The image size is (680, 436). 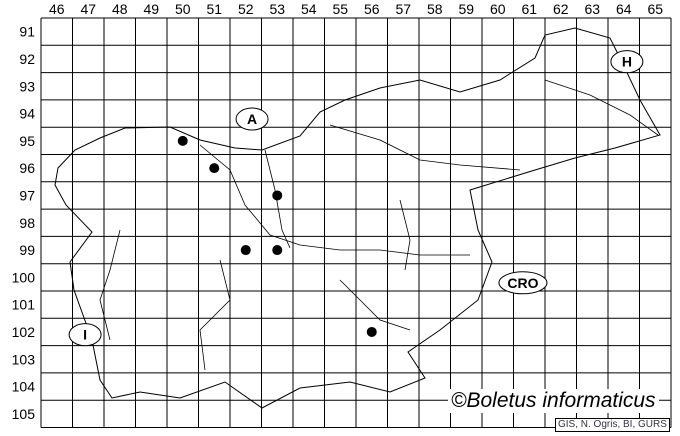 I want to click on row-label: 94, so click(x=27, y=114).